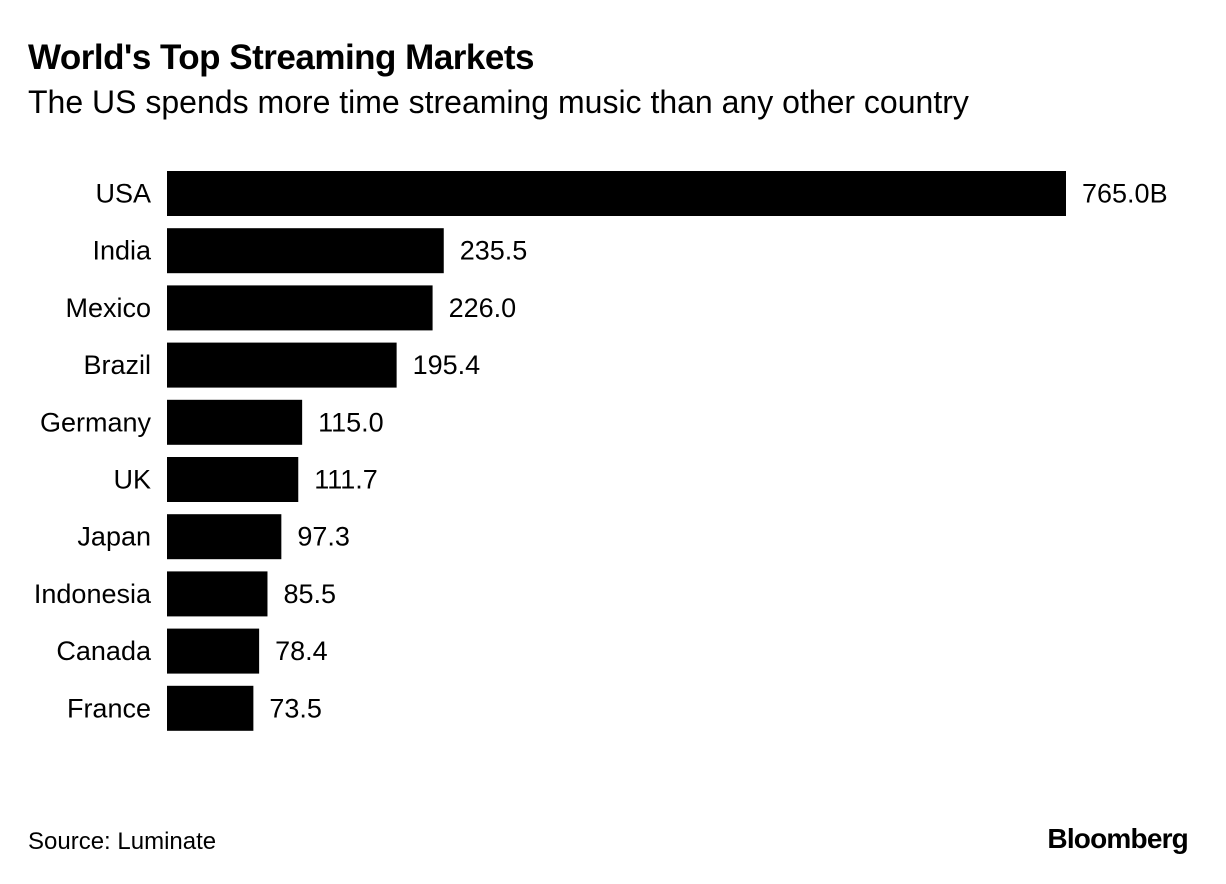 This screenshot has width=1226, height=884. Describe the element at coordinates (281, 57) in the screenshot. I see `chart-title: World's Top Streaming Markets` at that location.